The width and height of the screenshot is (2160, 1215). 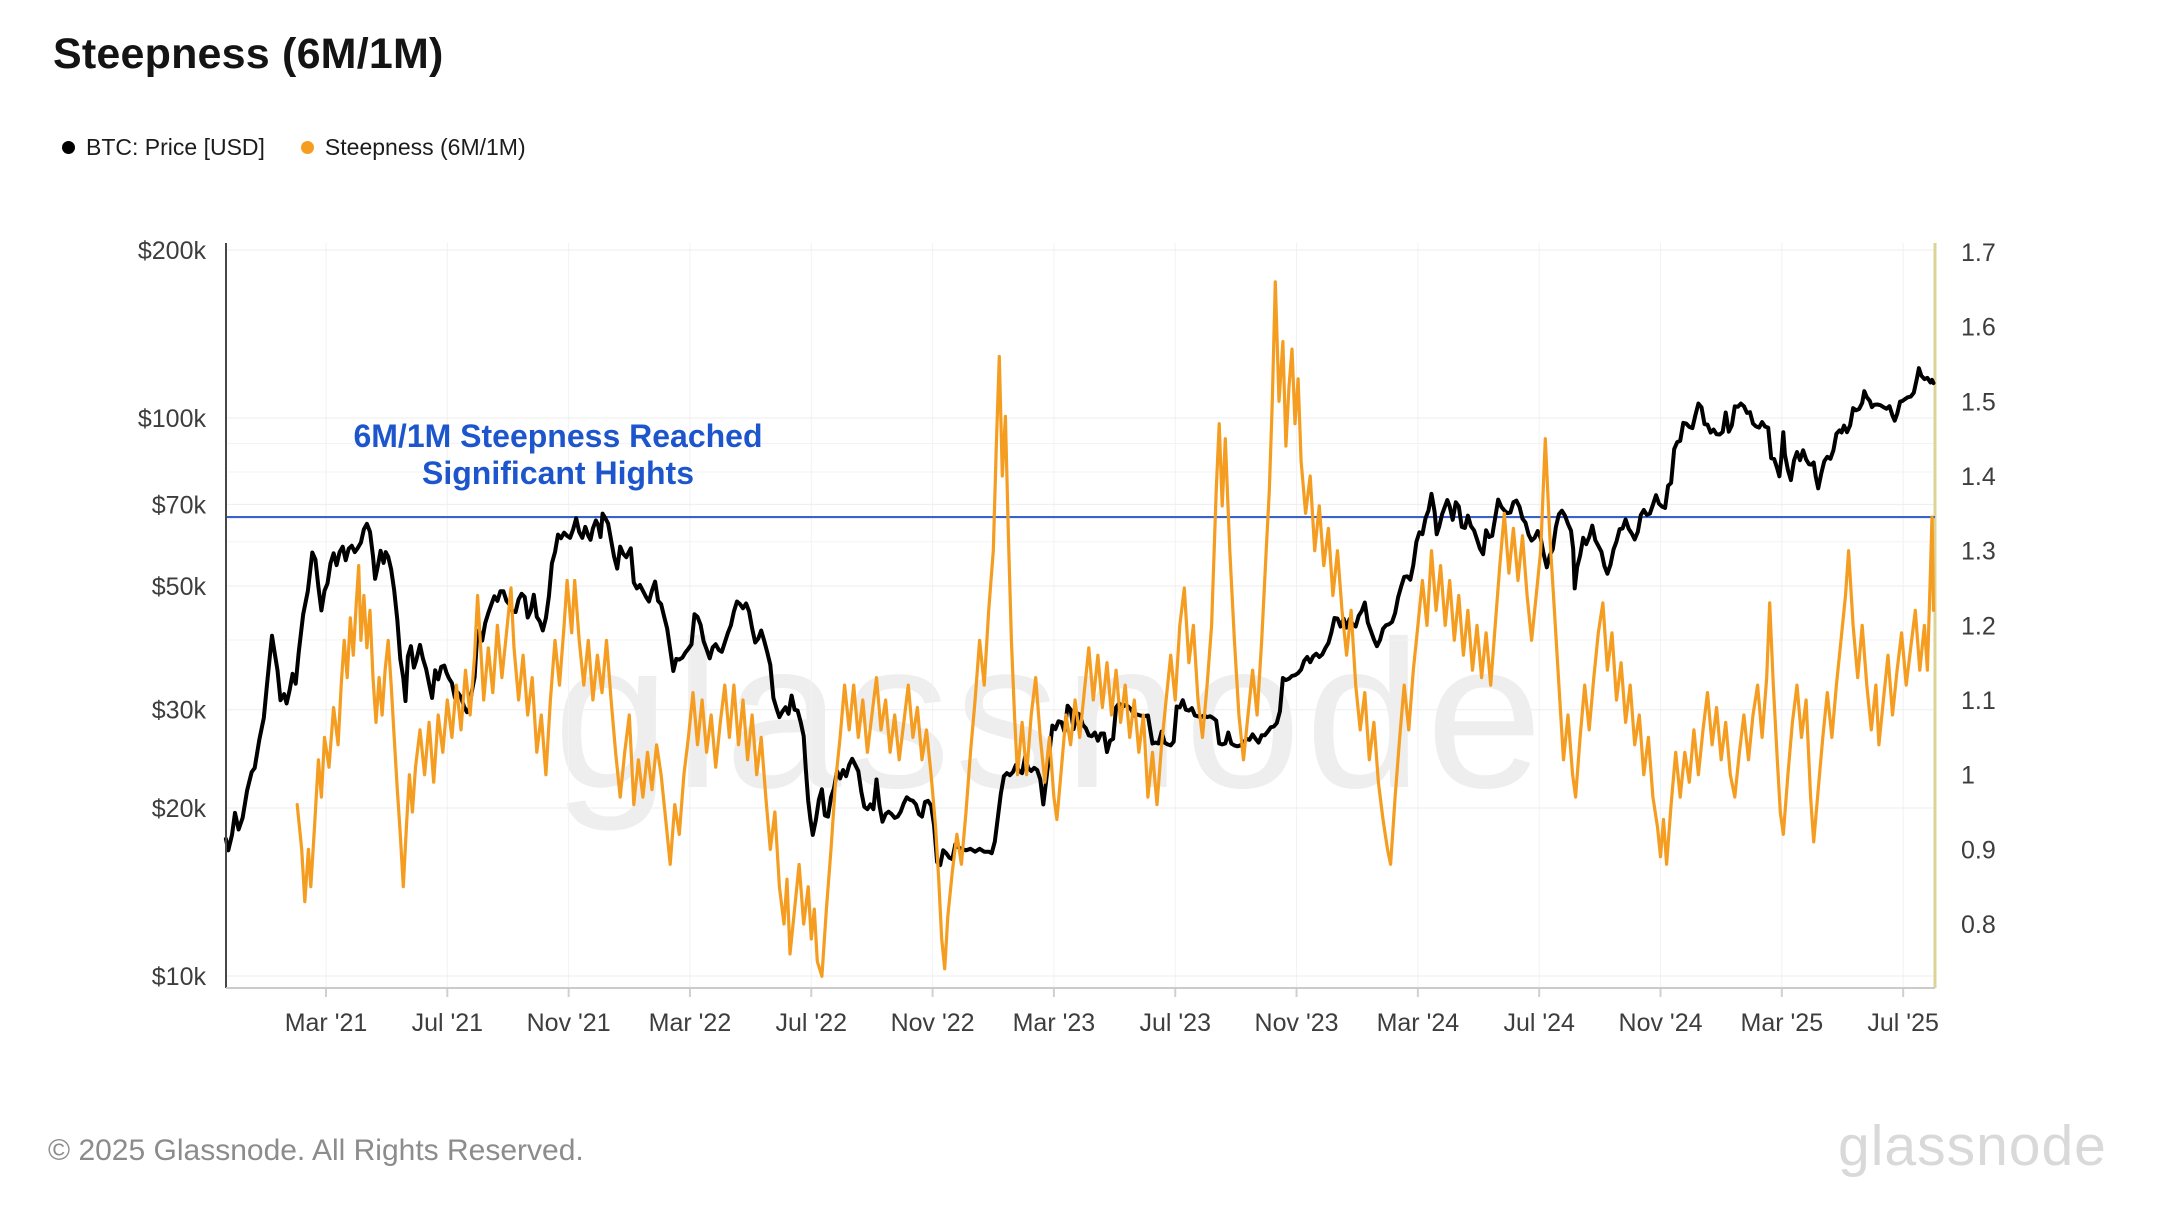 What do you see at coordinates (1978, 850) in the screenshot?
I see `y-axis-label-right: 0.9` at bounding box center [1978, 850].